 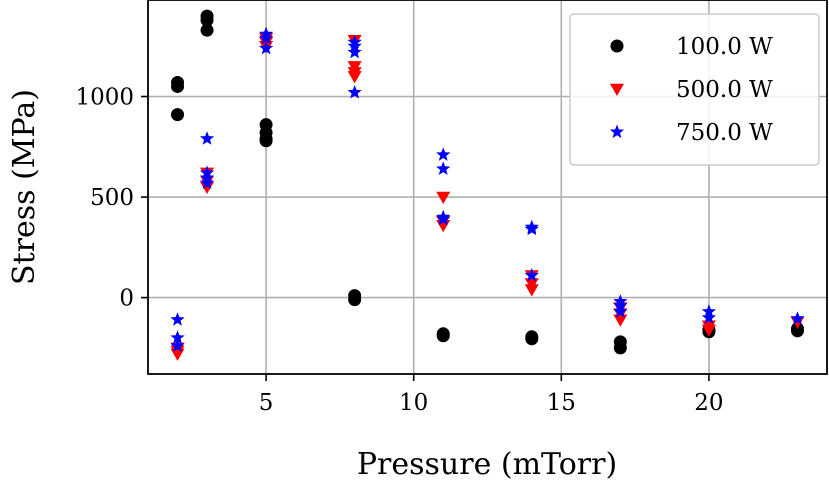 I want to click on y-axis-label: Stress (MPa), so click(x=24, y=187).